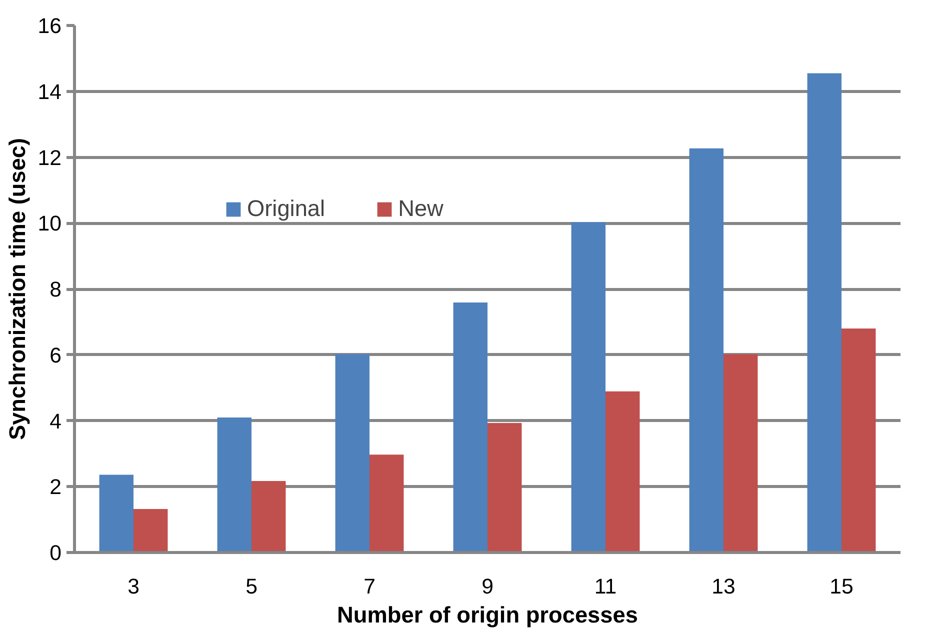 This screenshot has height=636, width=944. I want to click on x-tick-label: 3, so click(134, 586).